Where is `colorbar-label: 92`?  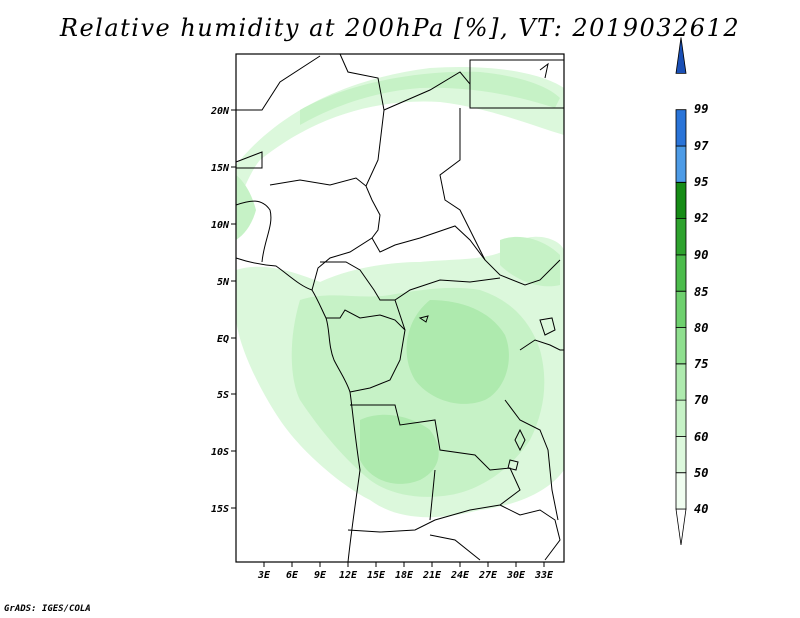
colorbar-label: 92 is located at coordinates (701, 218).